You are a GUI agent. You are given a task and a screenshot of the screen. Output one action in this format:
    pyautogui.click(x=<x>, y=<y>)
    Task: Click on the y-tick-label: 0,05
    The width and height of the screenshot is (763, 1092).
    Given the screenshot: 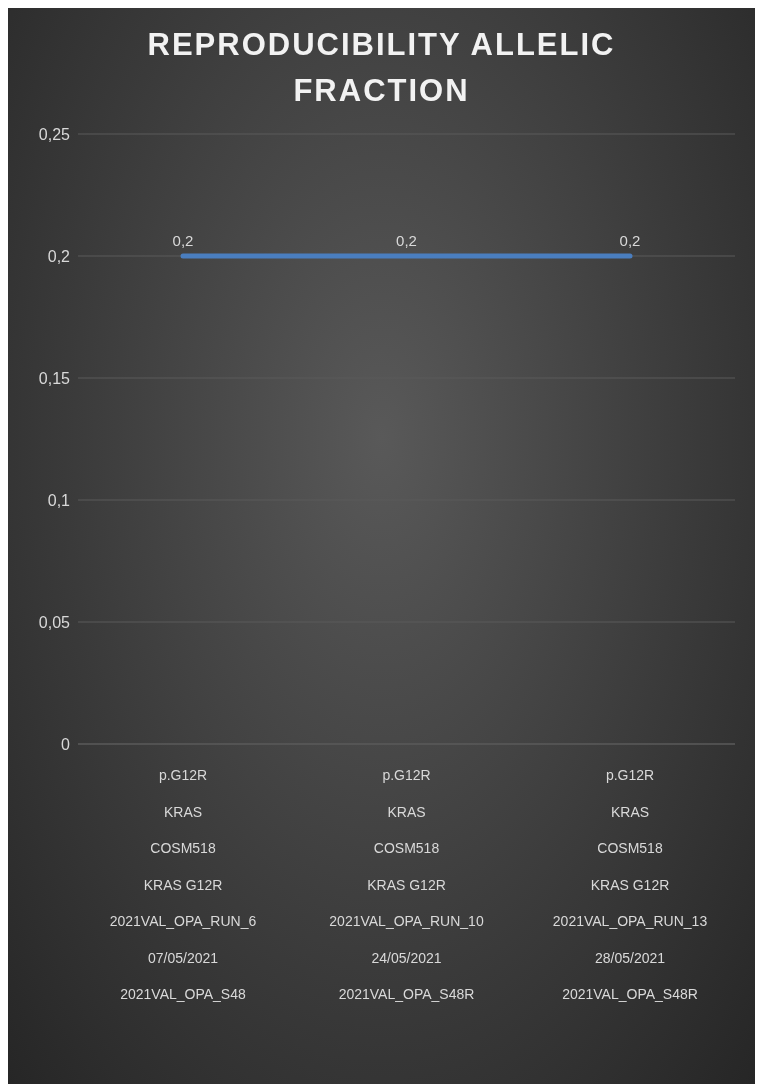 What is the action you would take?
    pyautogui.click(x=54, y=622)
    